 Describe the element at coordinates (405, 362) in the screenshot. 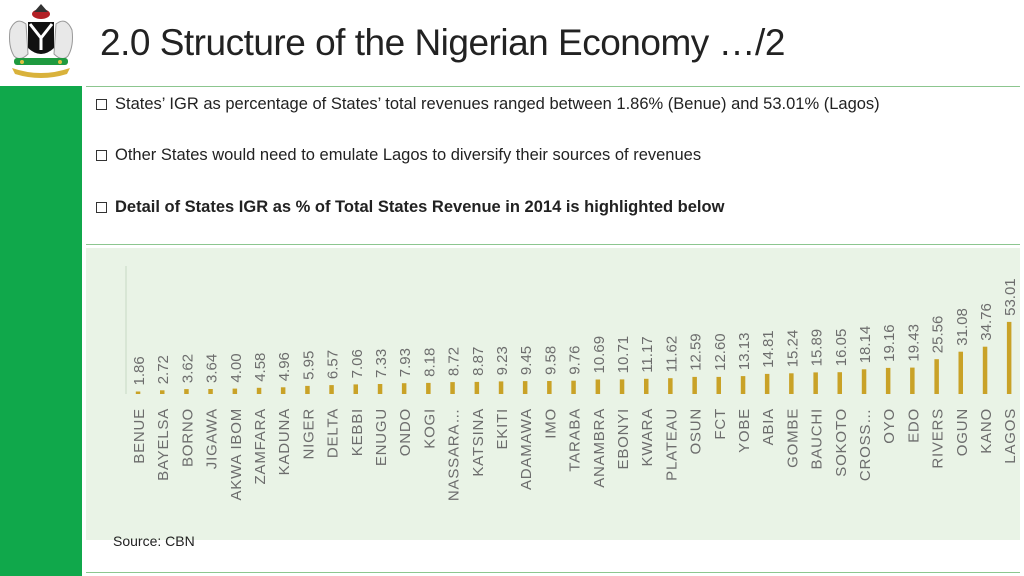

I see `value-label-11: 7.93` at that location.